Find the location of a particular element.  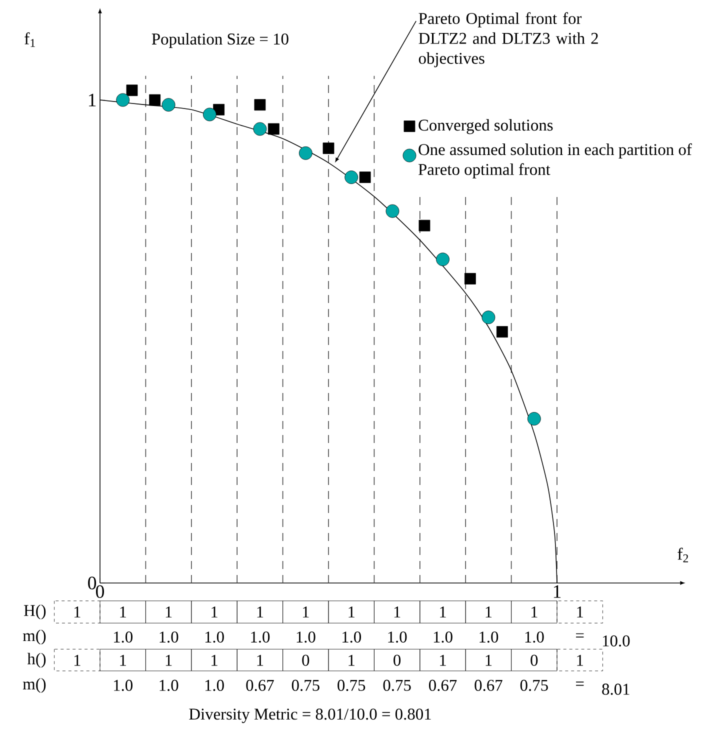

text: H() is located at coordinates (35, 612).